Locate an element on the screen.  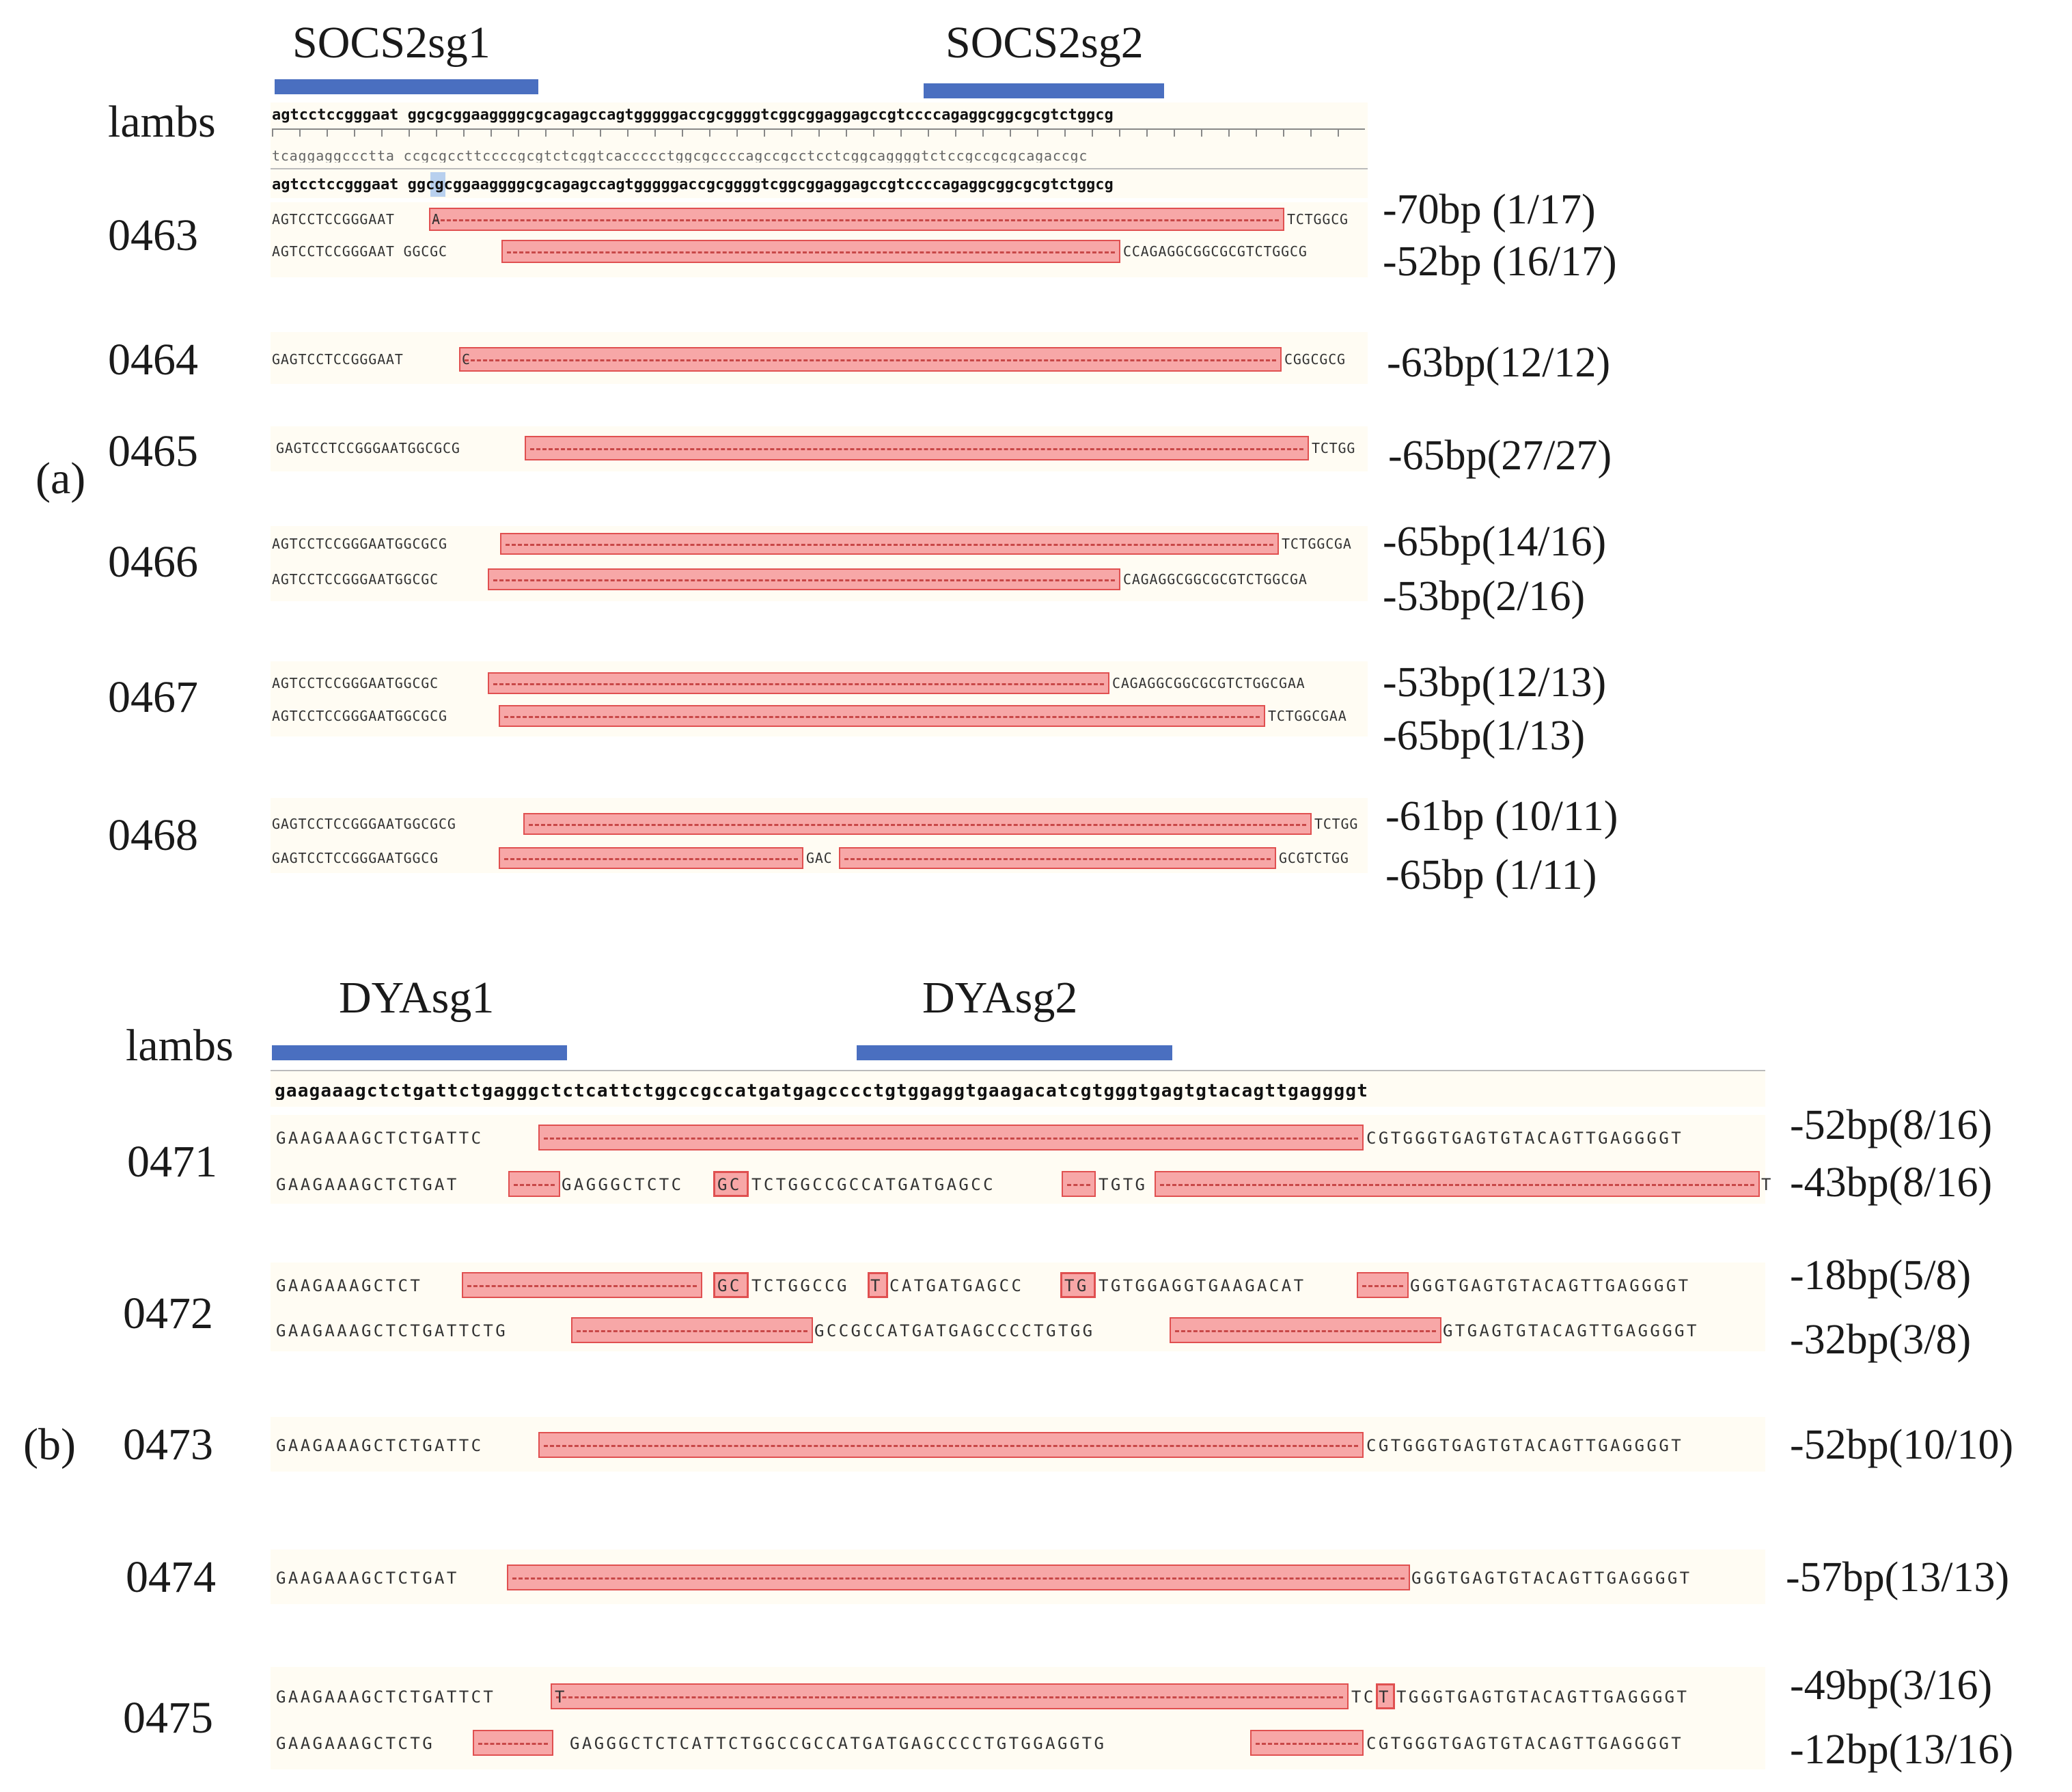
seq-segment: TC is located at coordinates (1363, 1697).